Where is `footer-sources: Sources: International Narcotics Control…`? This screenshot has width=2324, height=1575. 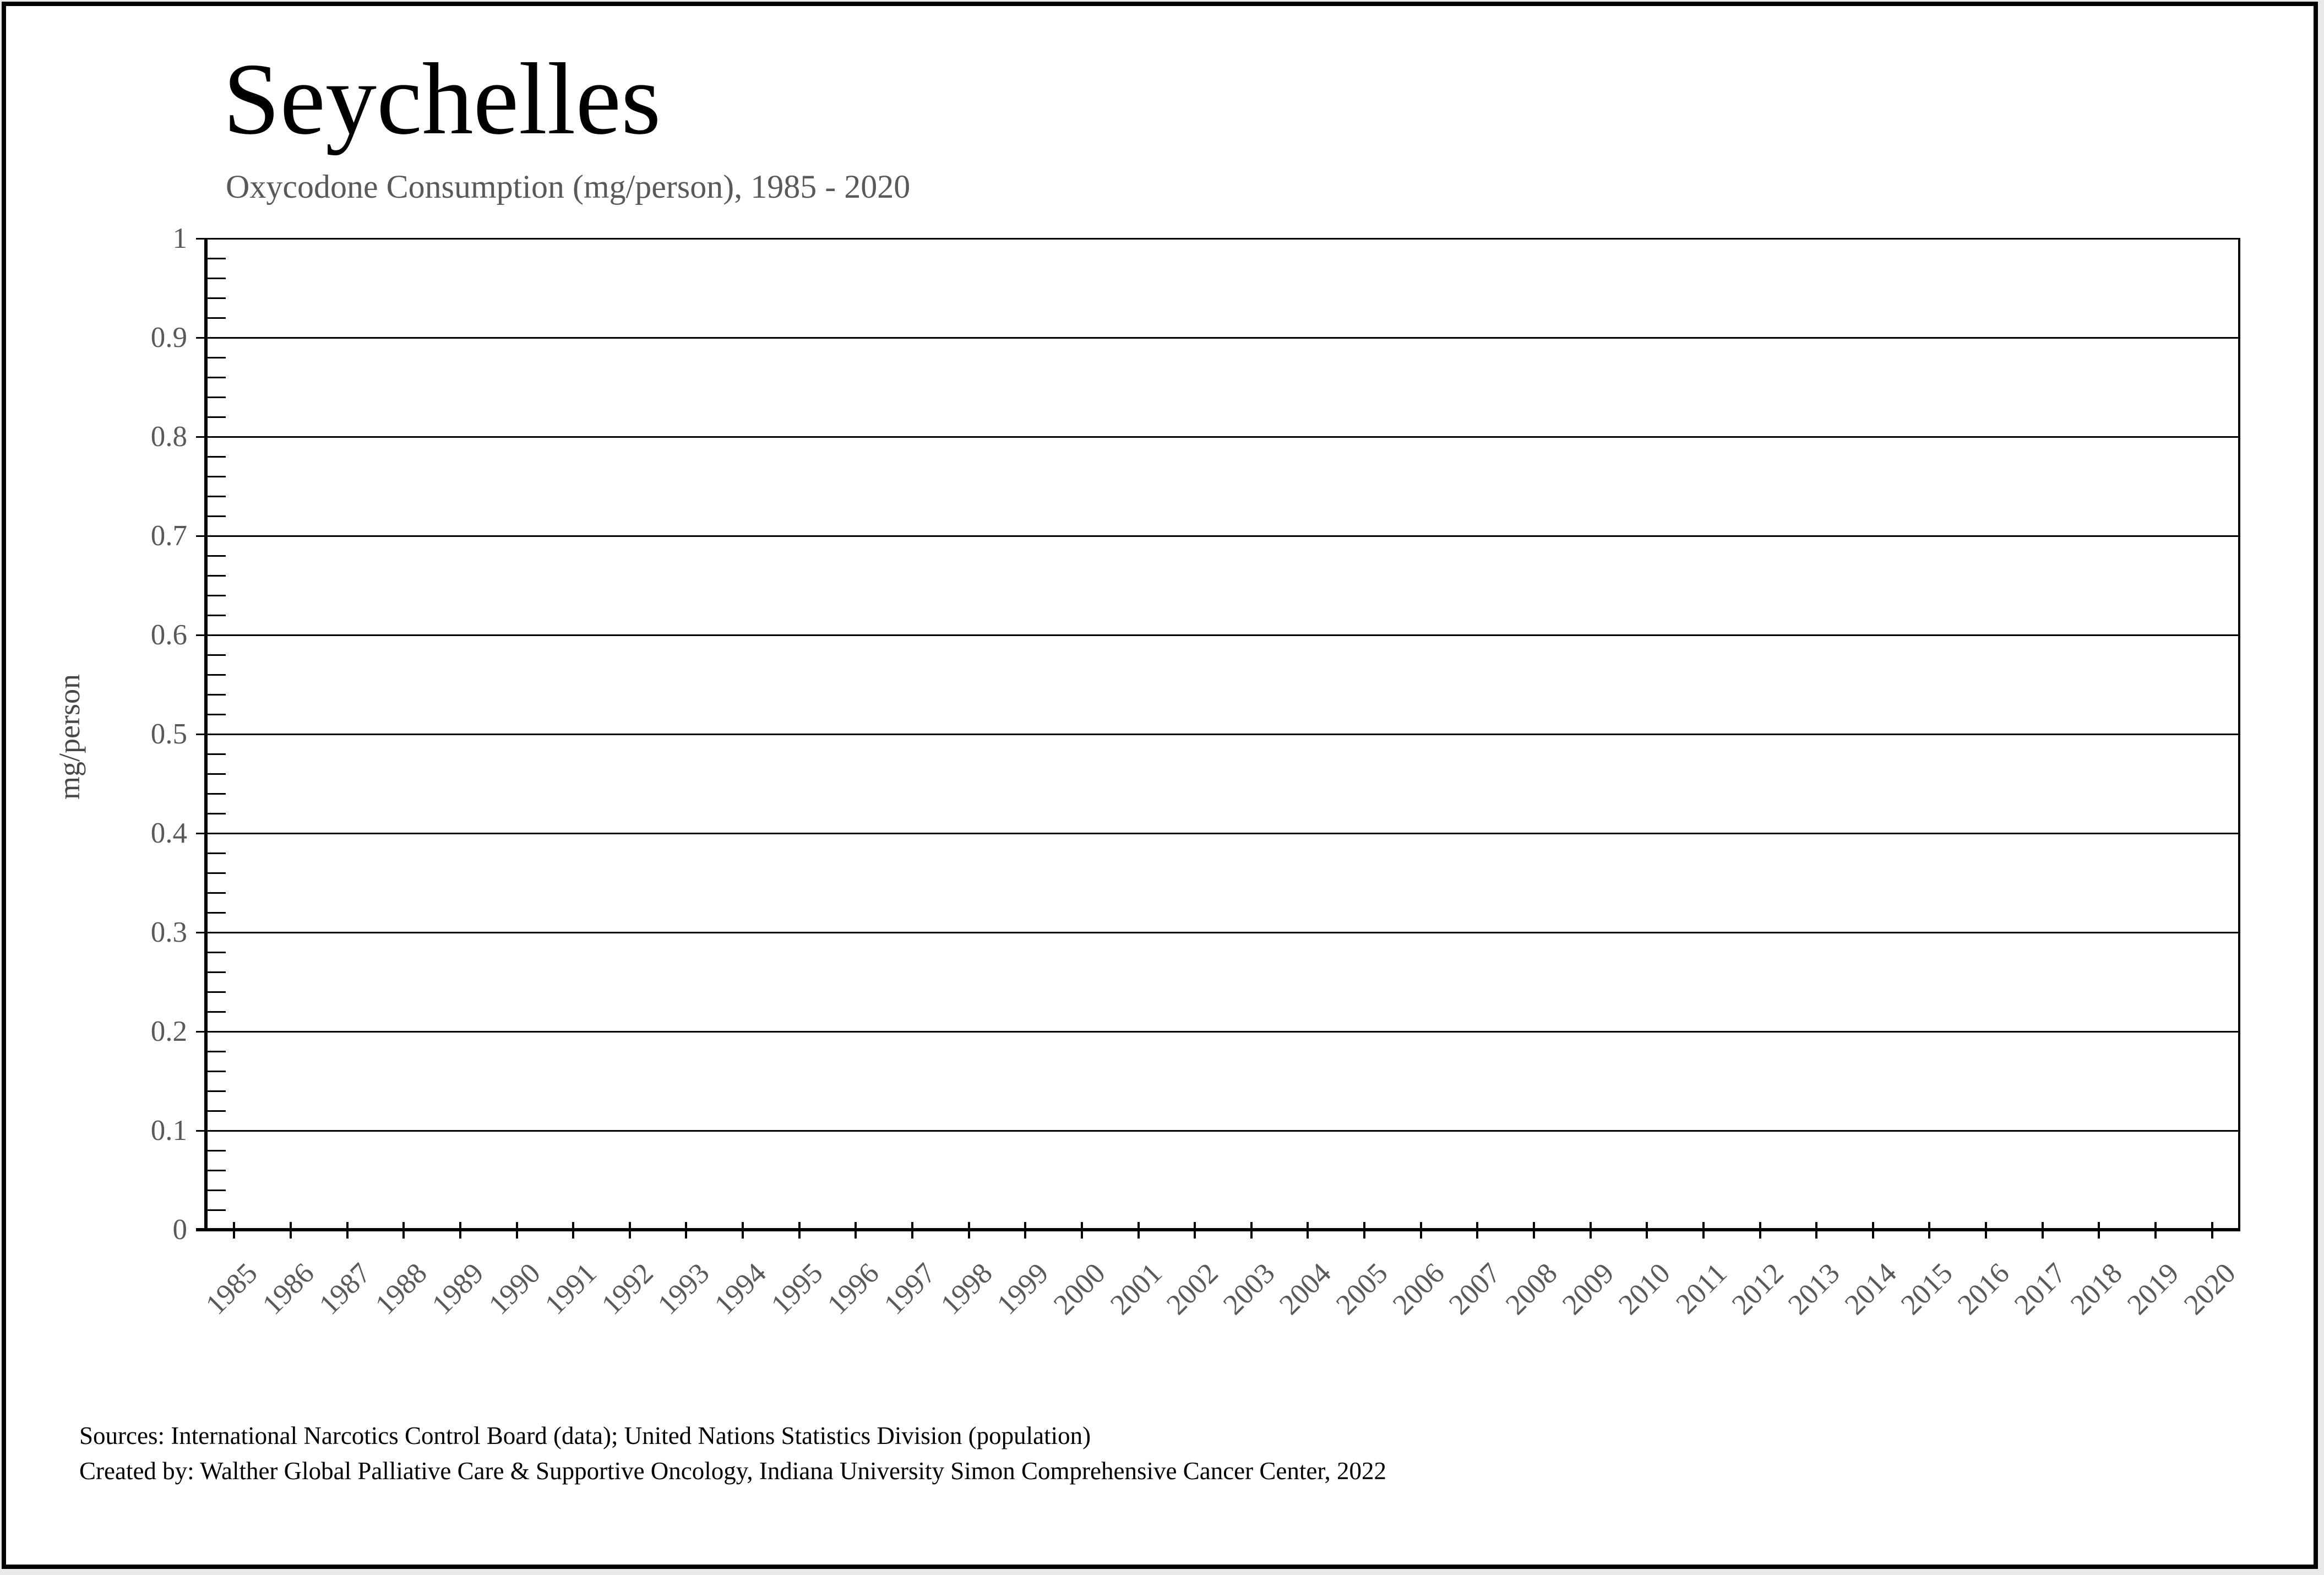
footer-sources: Sources: International Narcotics Control… is located at coordinates (585, 1435).